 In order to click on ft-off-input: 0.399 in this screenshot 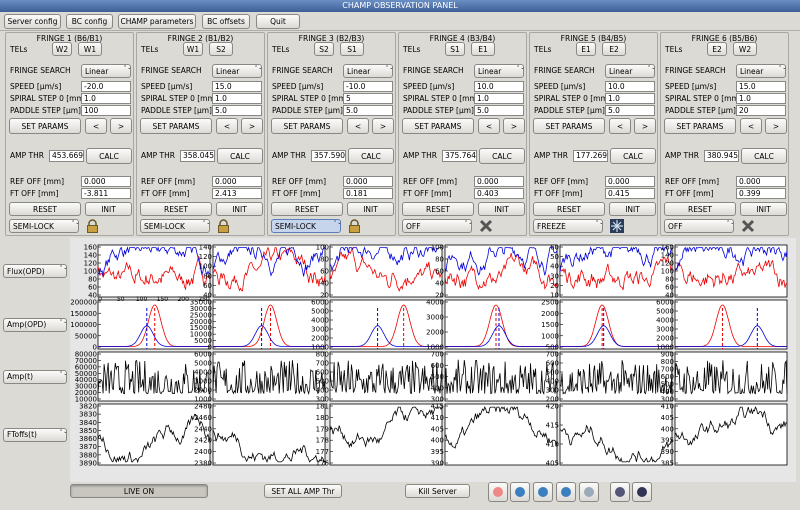, I will do `click(761, 193)`.